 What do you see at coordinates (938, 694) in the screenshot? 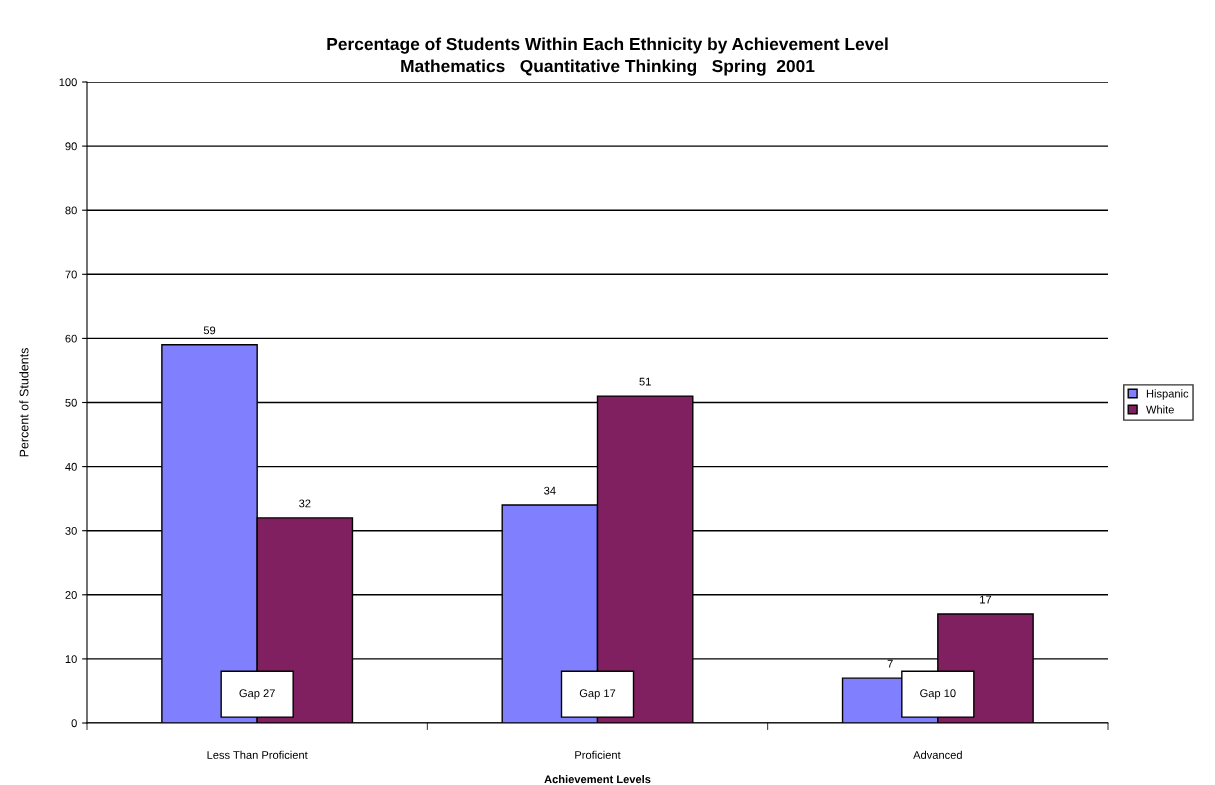
I see `annotation: Gap 10` at bounding box center [938, 694].